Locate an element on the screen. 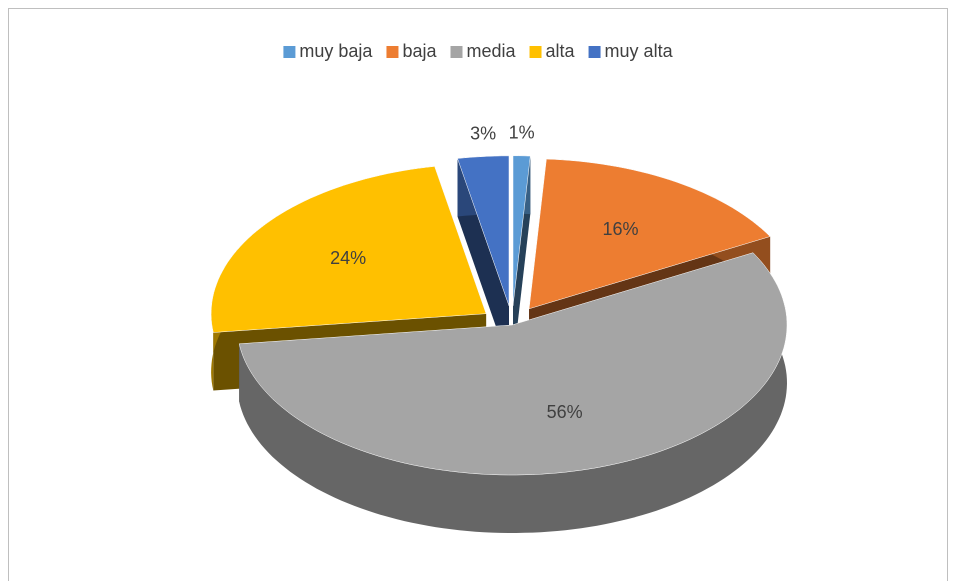 Image resolution: width=955 pixels, height=581 pixels. legend-label: muy alta is located at coordinates (639, 51).